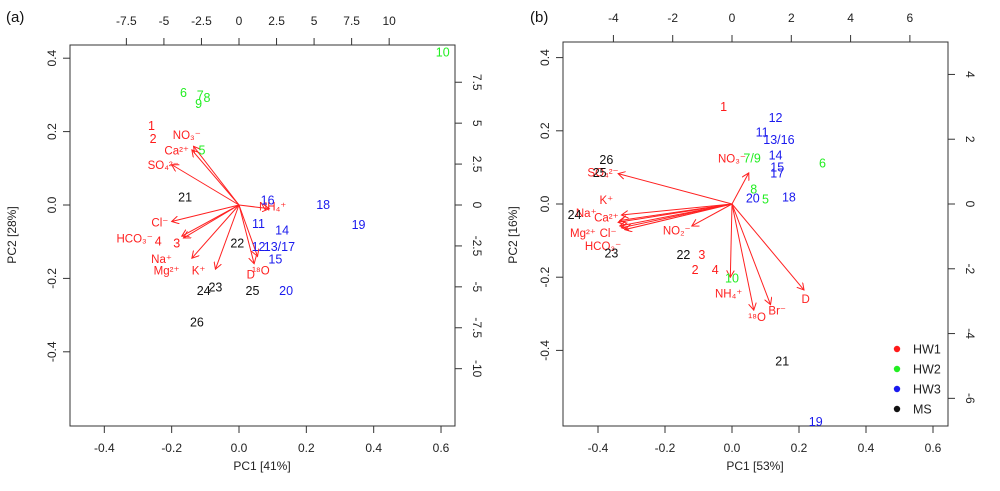  Describe the element at coordinates (258, 224) in the screenshot. I see `panel-a-observation-11: 11` at that location.